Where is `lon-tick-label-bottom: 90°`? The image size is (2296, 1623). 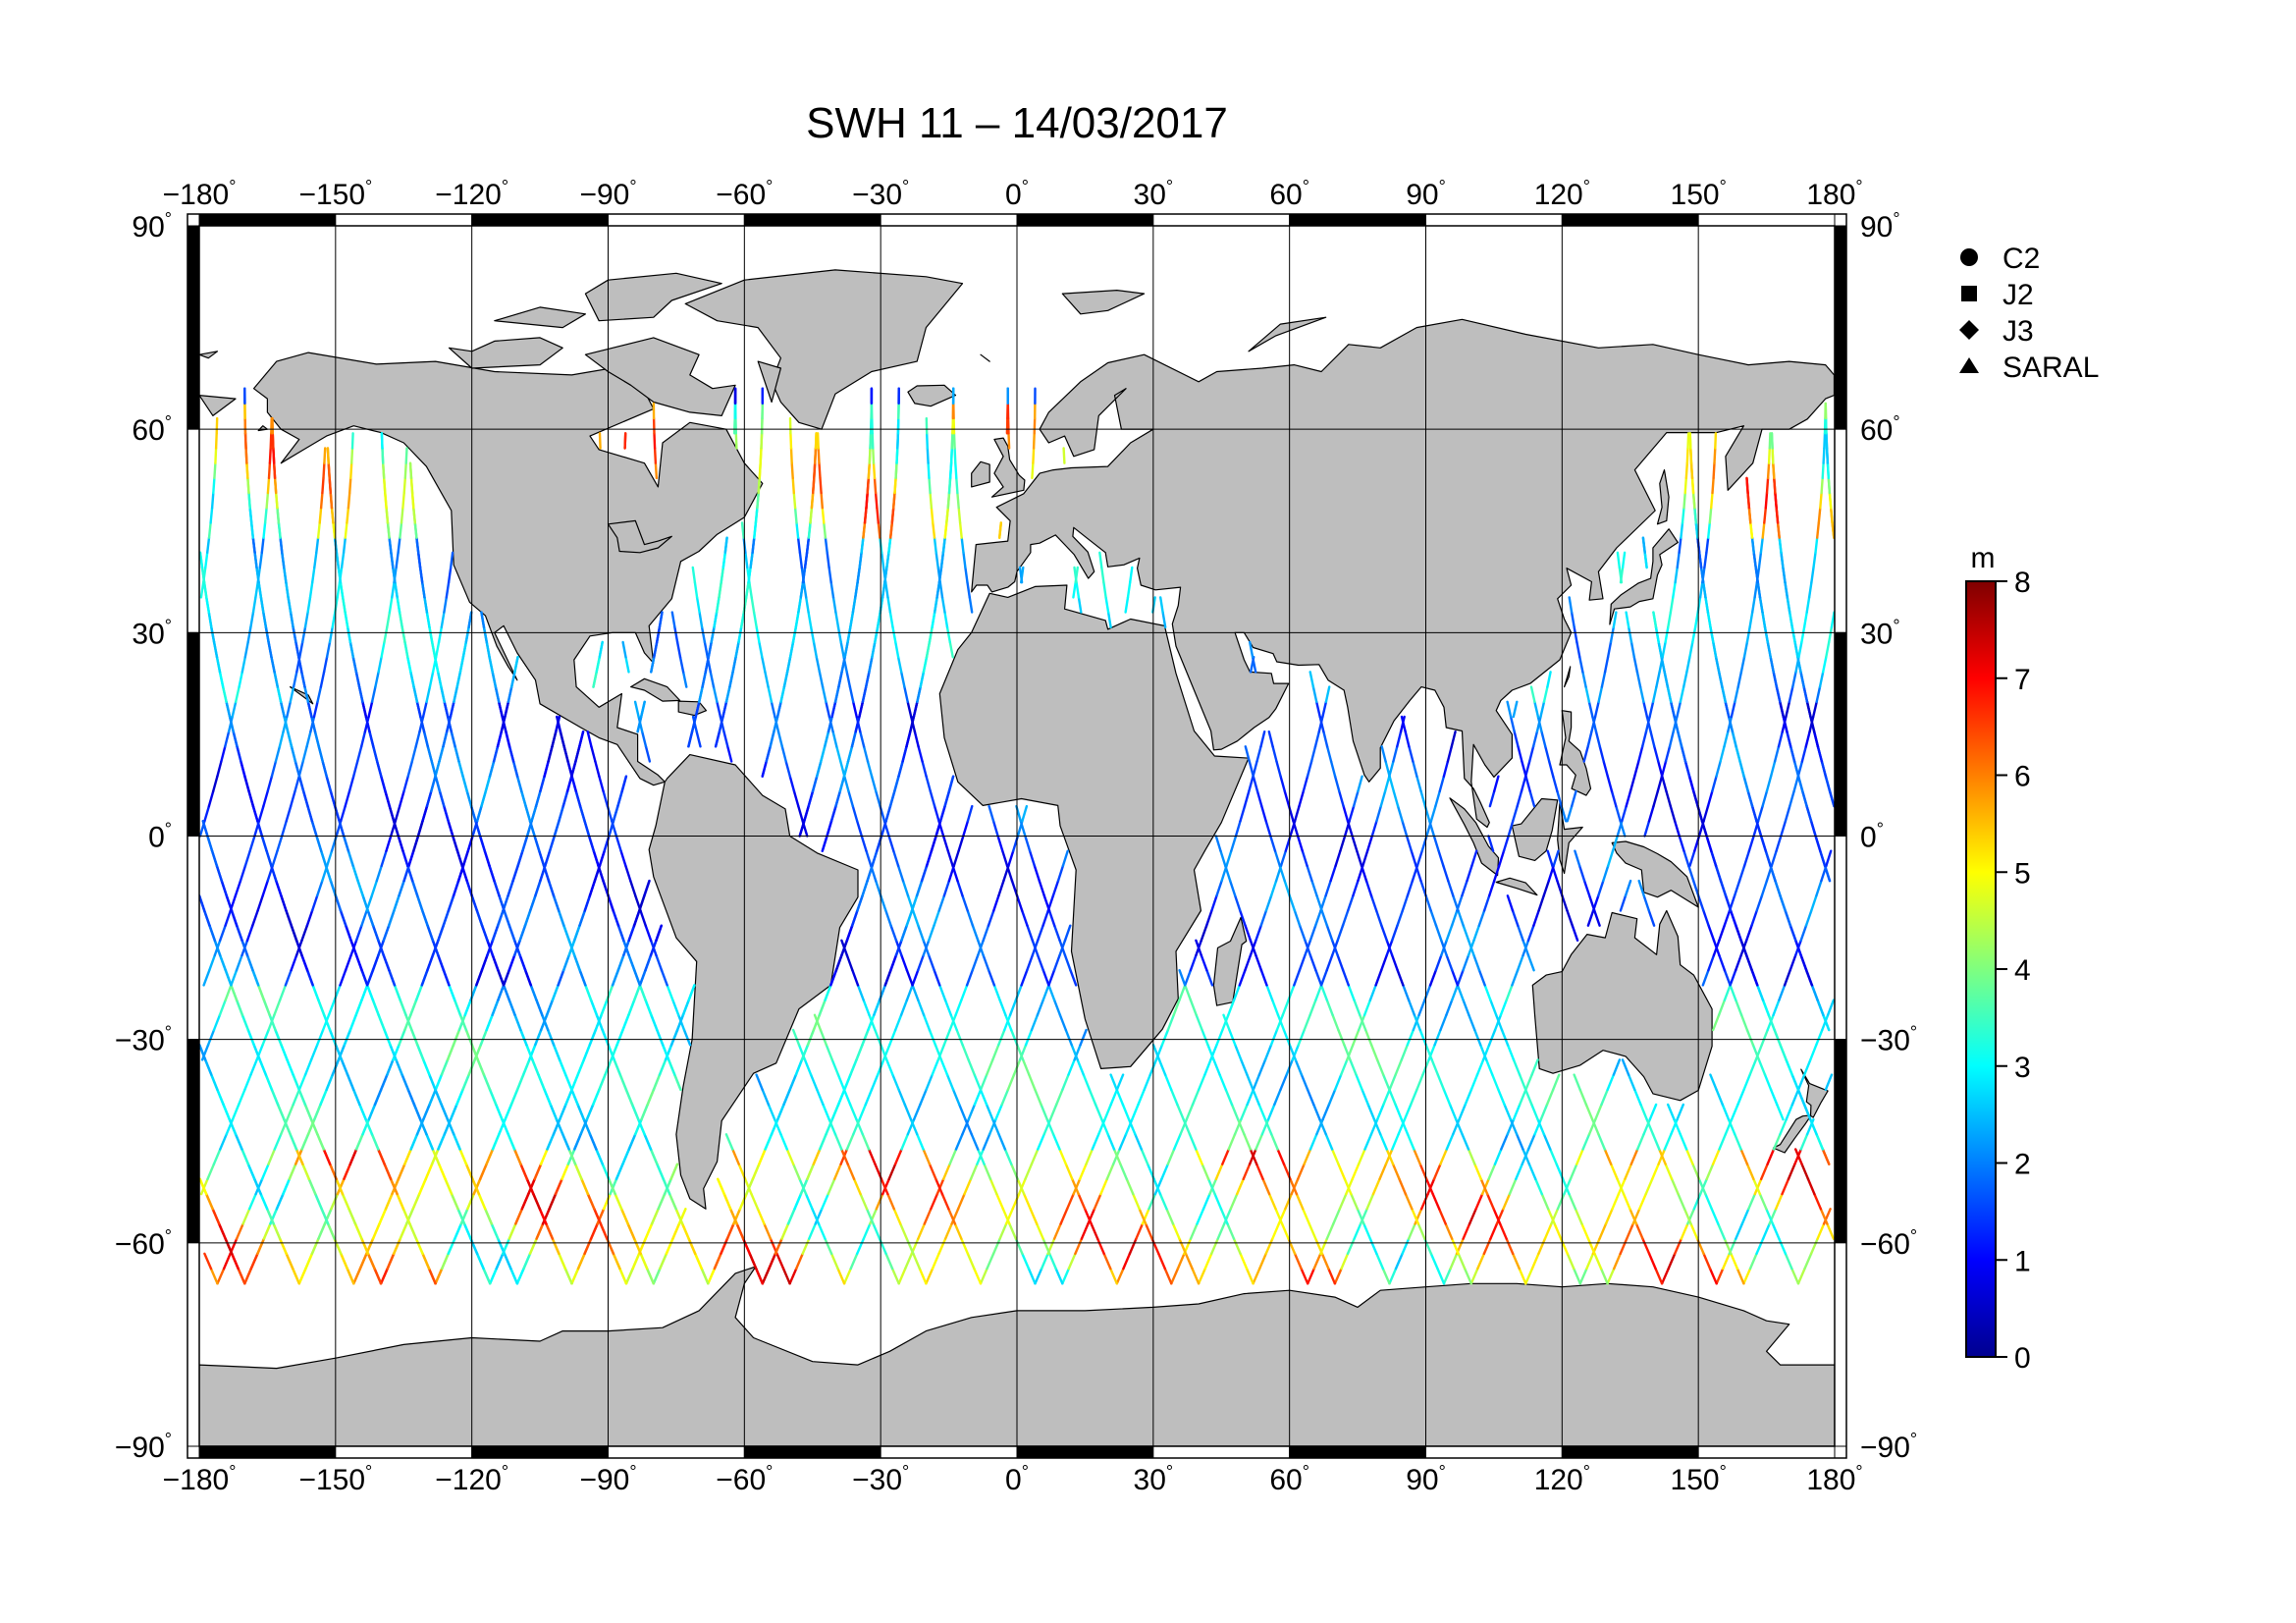 lon-tick-label-bottom: 90° is located at coordinates (1426, 1479).